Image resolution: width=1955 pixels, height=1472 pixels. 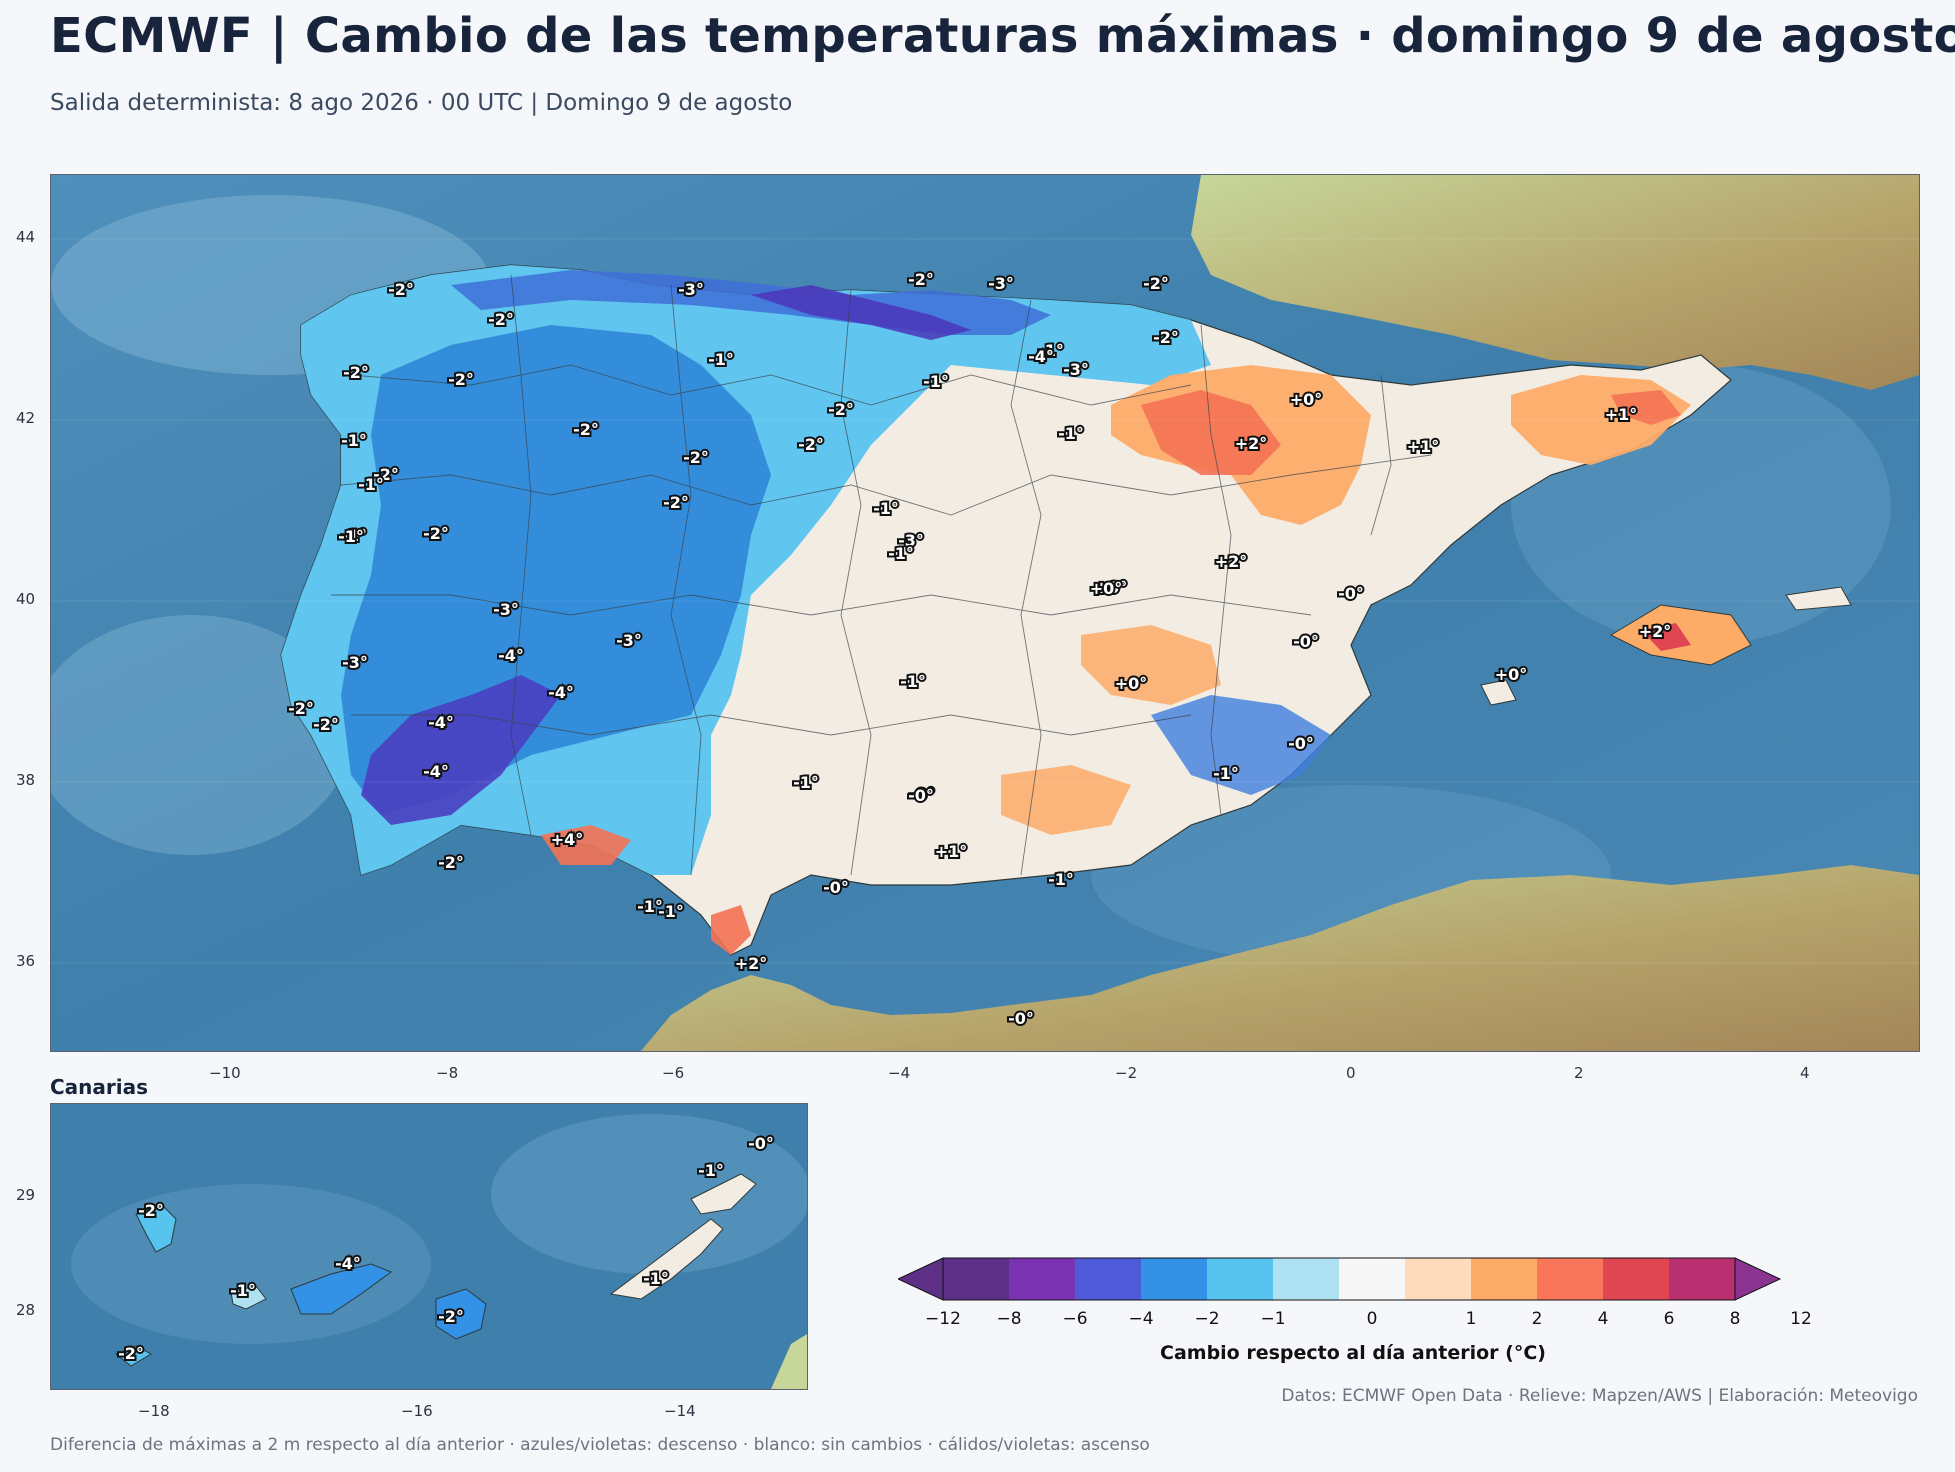 I want to click on colorbar-tick: 8, so click(x=1735, y=1319).